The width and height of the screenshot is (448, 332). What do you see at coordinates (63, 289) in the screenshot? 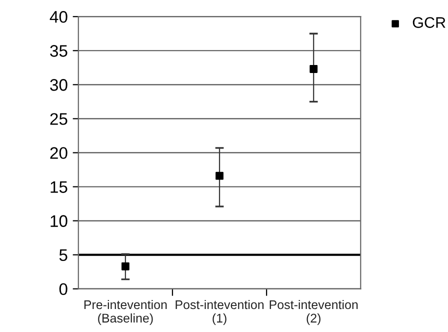
I see `y-tick-label: 0` at bounding box center [63, 289].